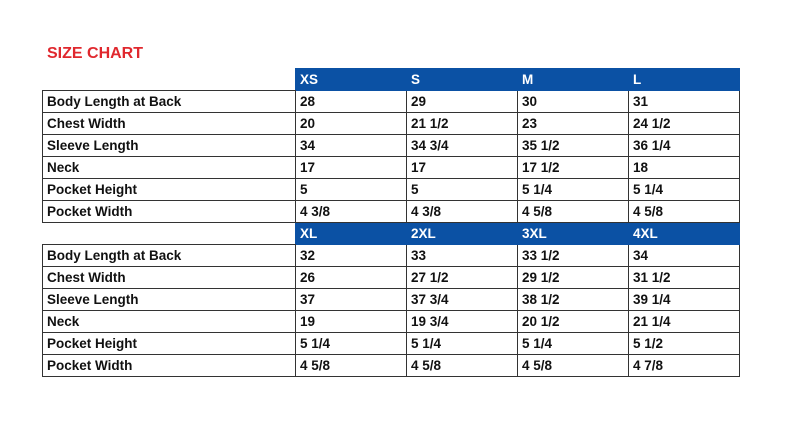 The height and width of the screenshot is (443, 786). Describe the element at coordinates (351, 123) in the screenshot. I see `measure-value: 20` at that location.